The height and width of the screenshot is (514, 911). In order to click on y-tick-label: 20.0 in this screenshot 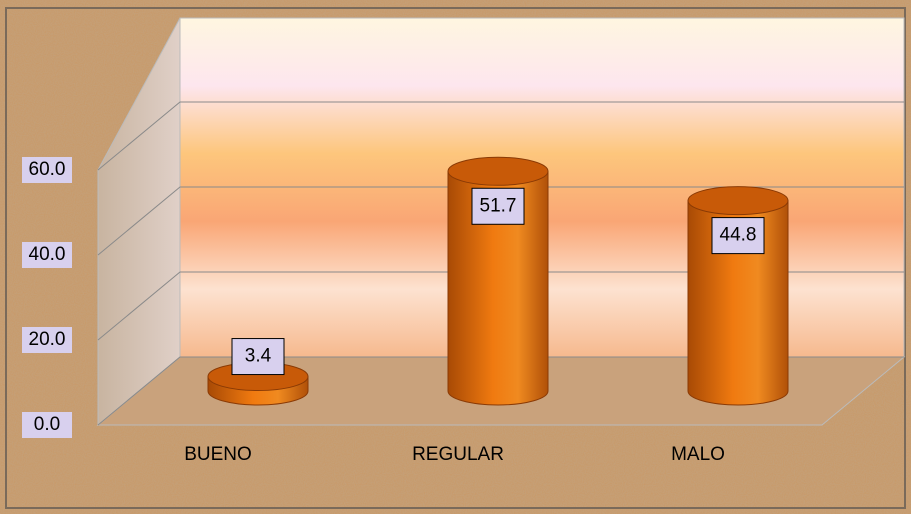, I will do `click(47, 339)`.